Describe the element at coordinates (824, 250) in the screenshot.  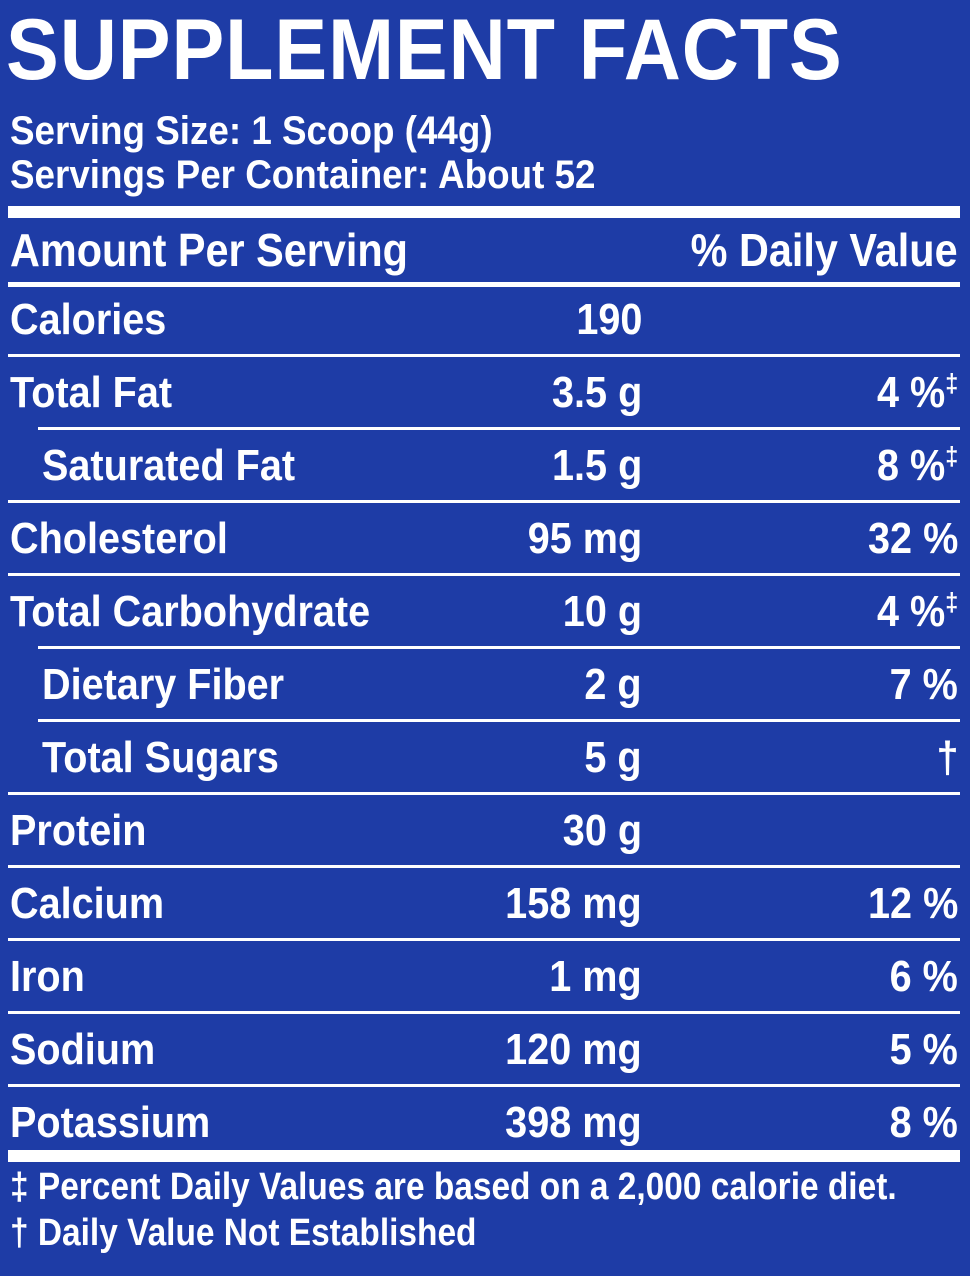
I see `daily-value-header: % Daily Value` at that location.